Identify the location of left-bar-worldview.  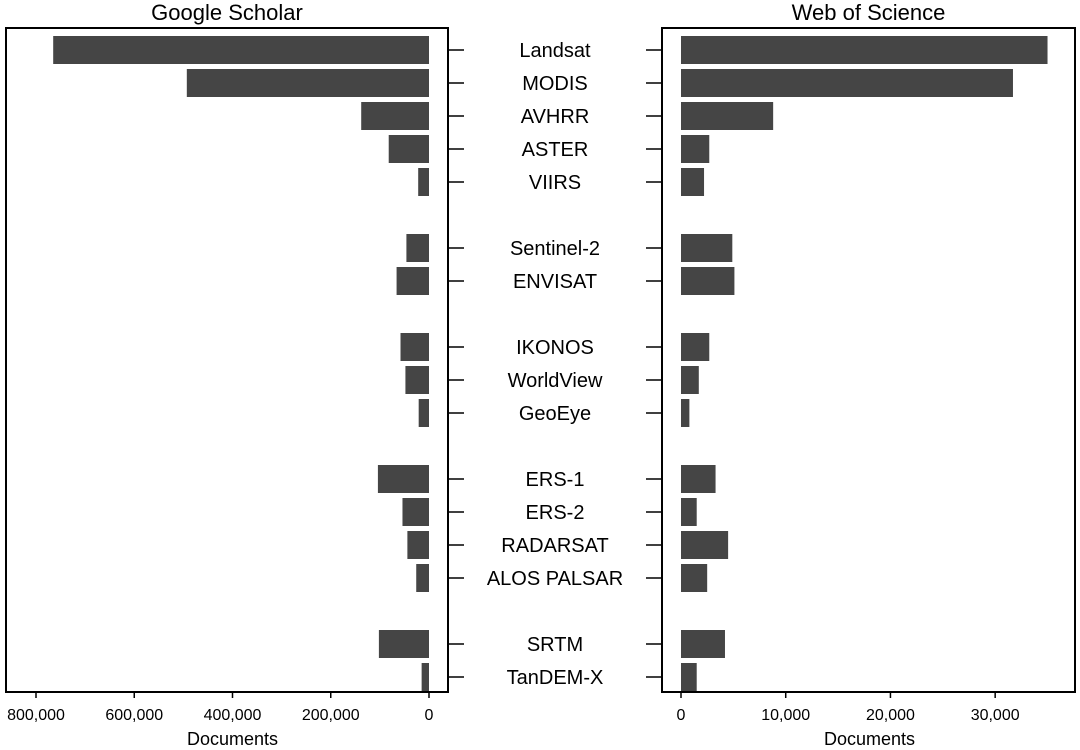
(417, 380).